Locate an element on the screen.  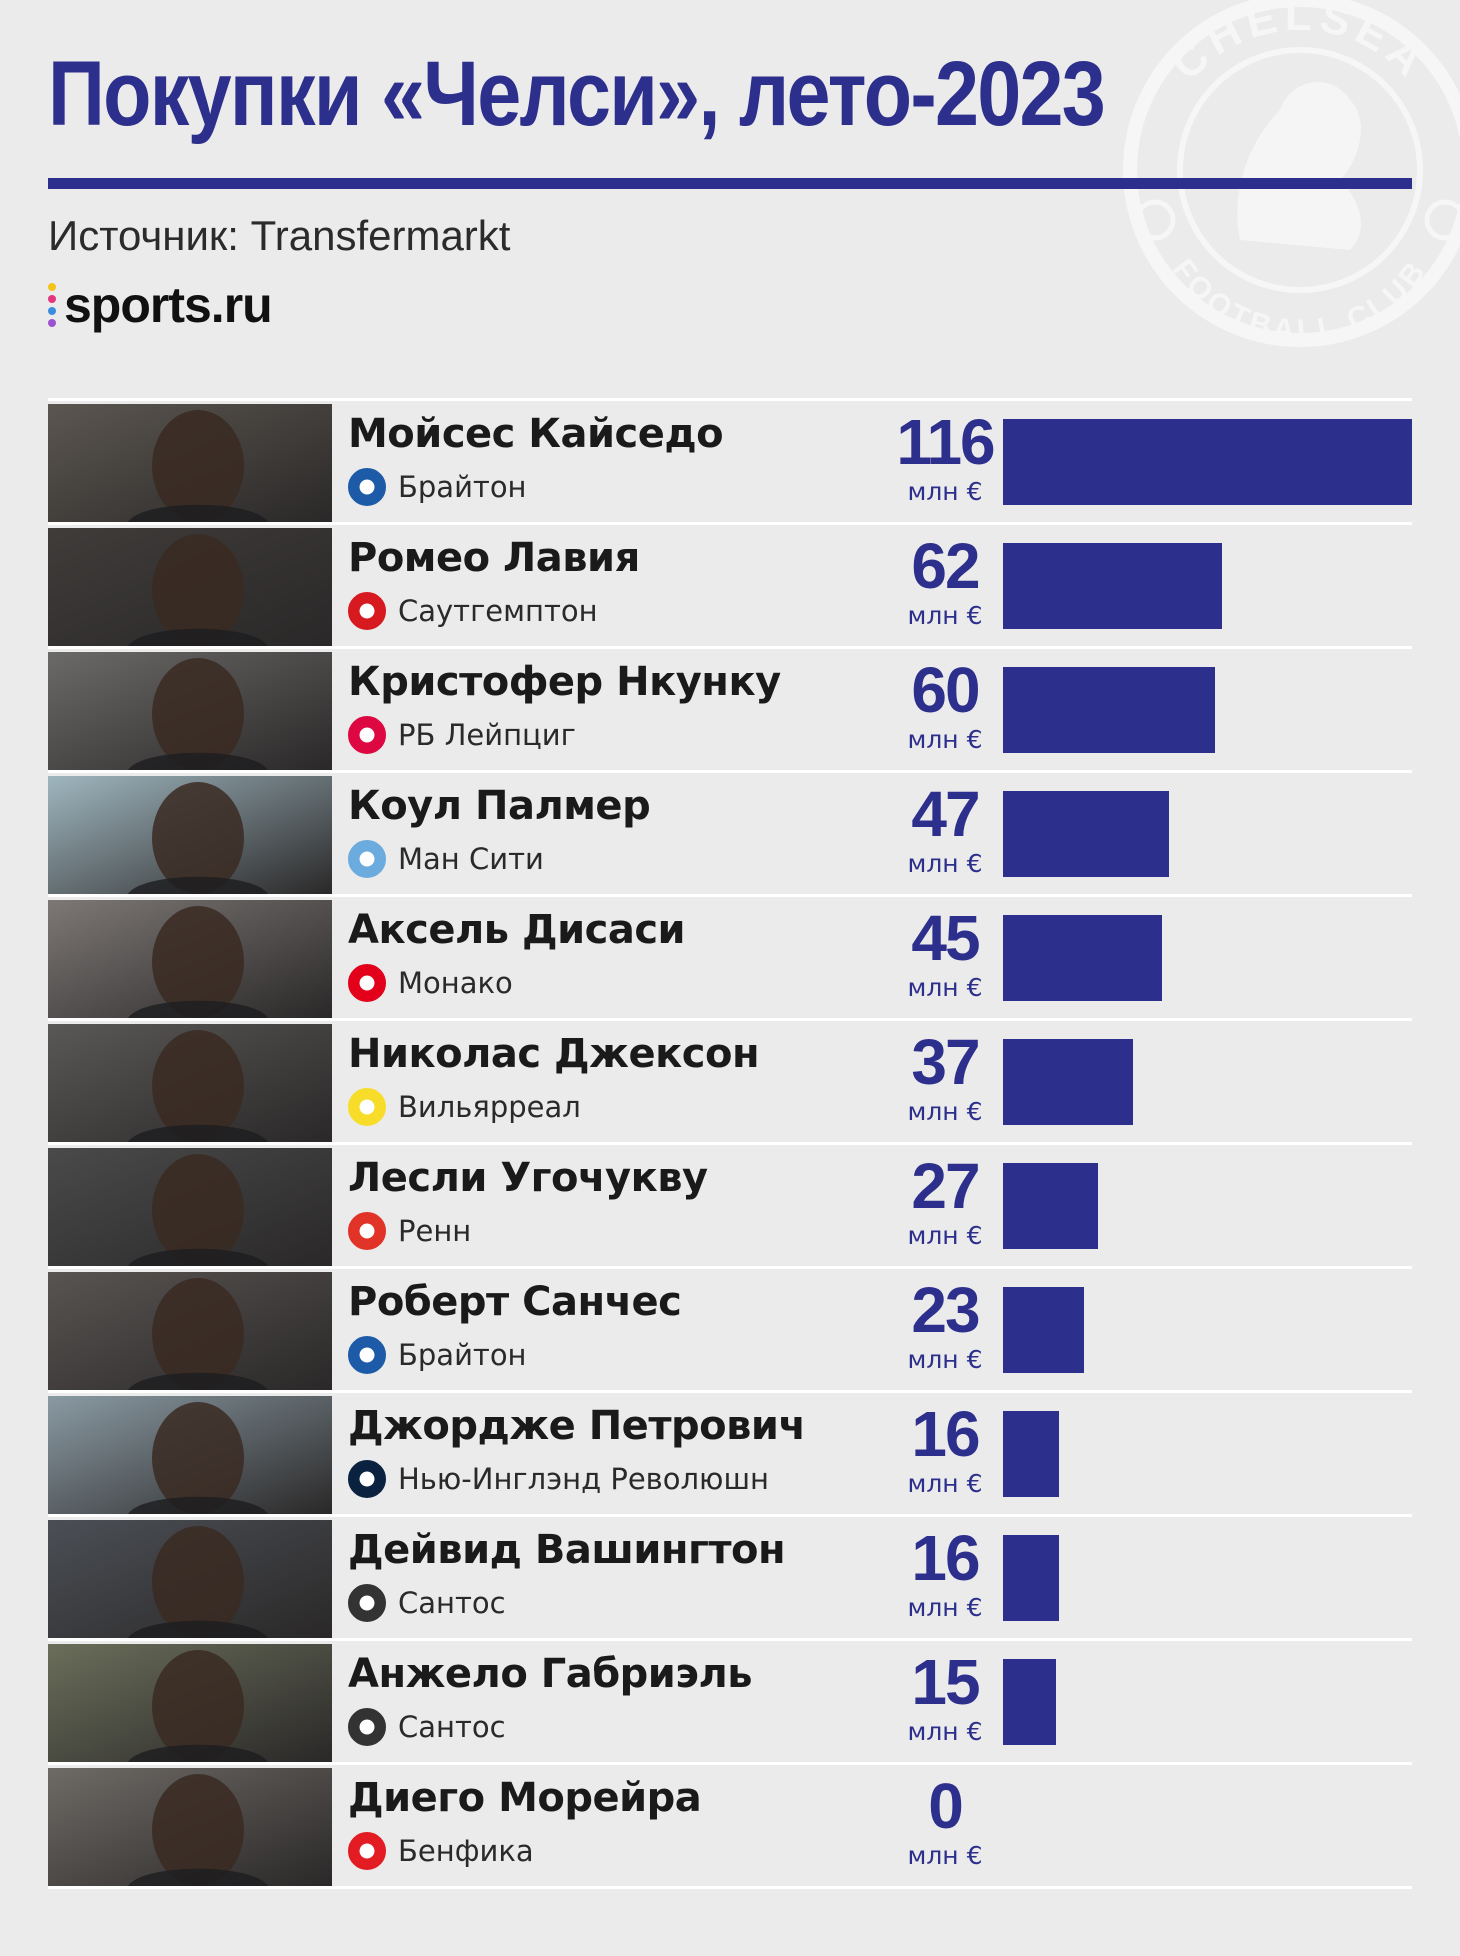
club-label: РБ Лейпциг is located at coordinates (462, 735).